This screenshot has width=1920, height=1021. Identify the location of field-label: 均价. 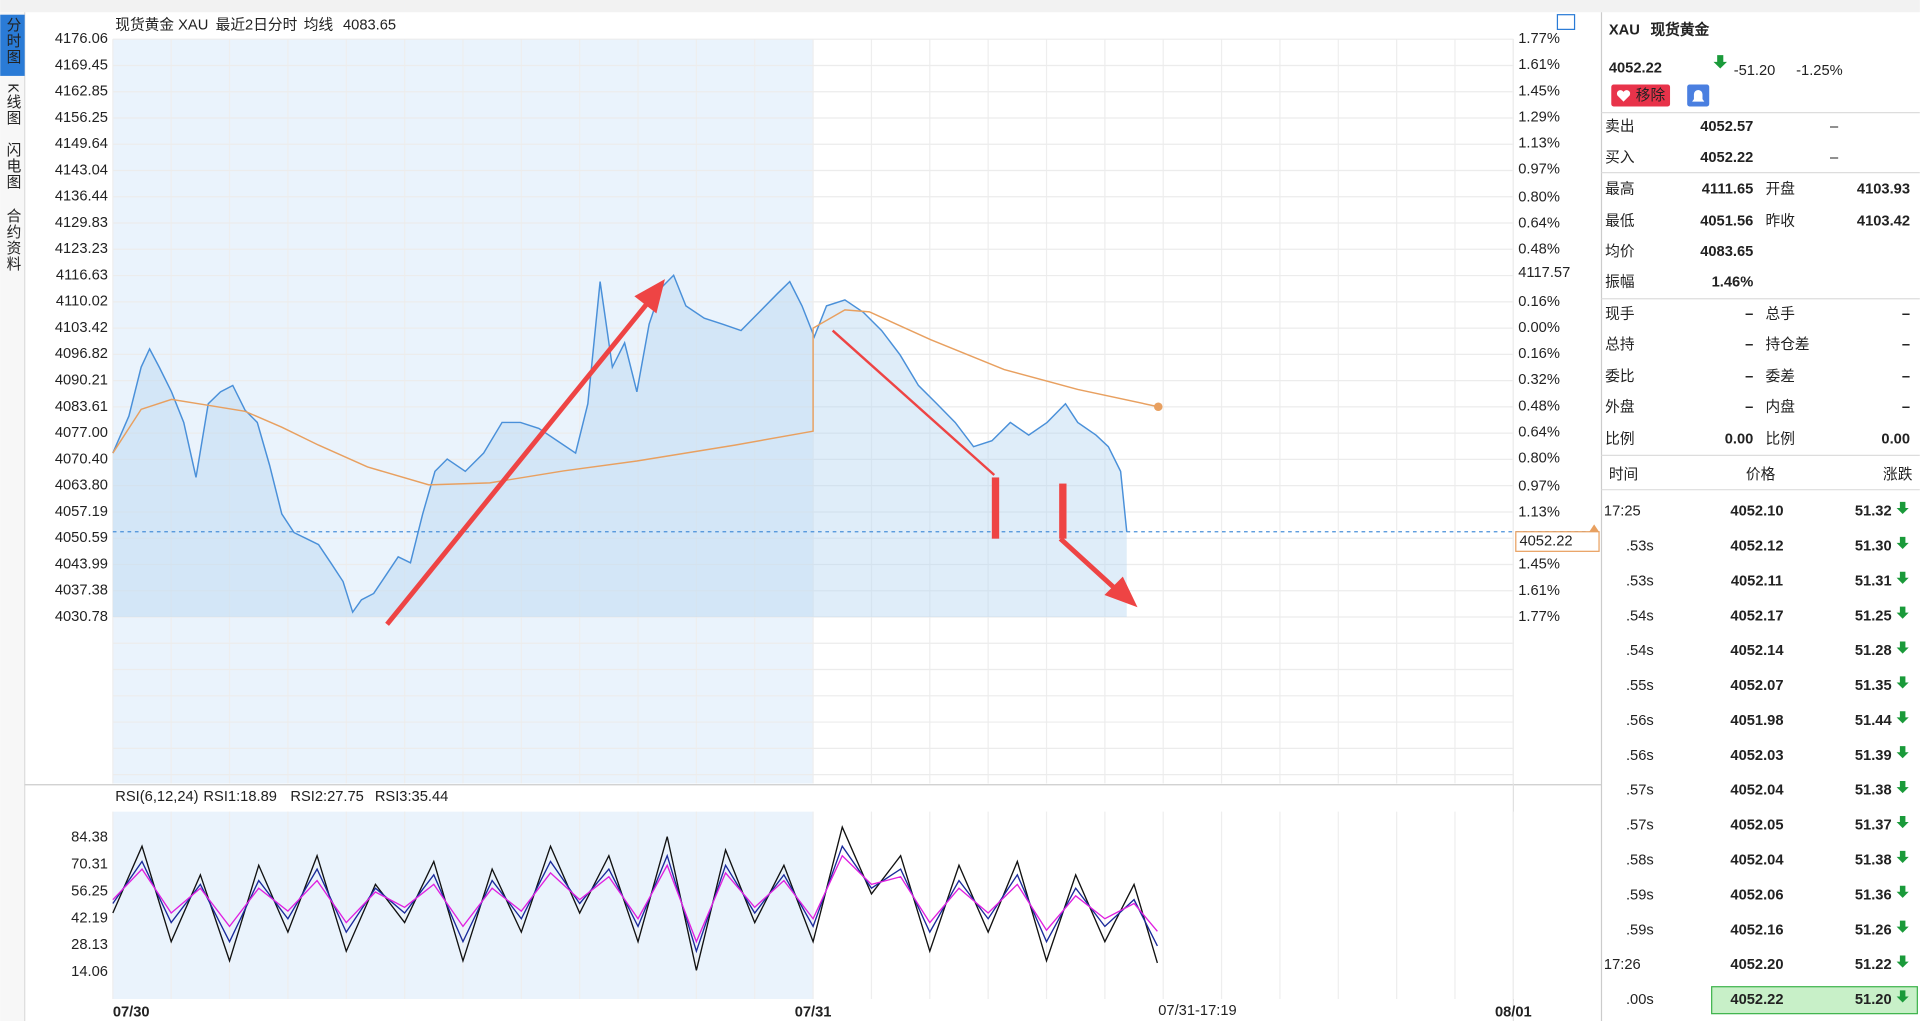
(1620, 251).